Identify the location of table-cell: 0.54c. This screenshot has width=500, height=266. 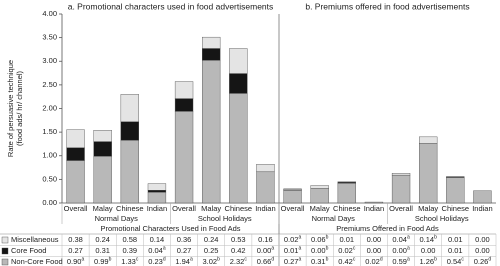
(456, 261).